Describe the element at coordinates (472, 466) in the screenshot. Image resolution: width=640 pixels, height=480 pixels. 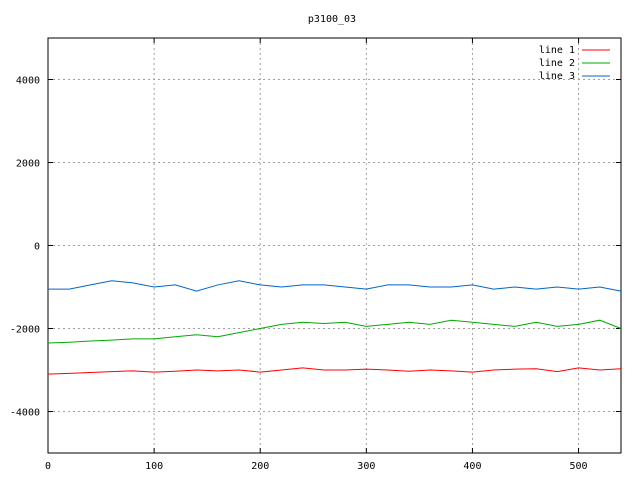
I see `x-tick-label: 400` at that location.